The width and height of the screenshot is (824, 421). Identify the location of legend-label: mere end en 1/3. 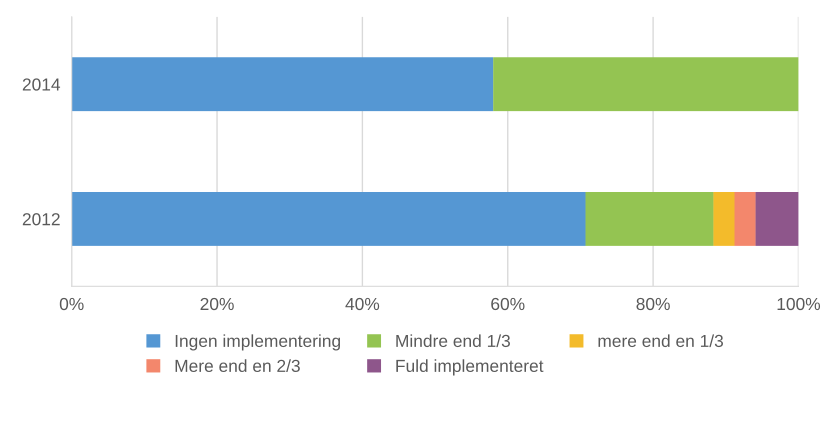
(661, 341).